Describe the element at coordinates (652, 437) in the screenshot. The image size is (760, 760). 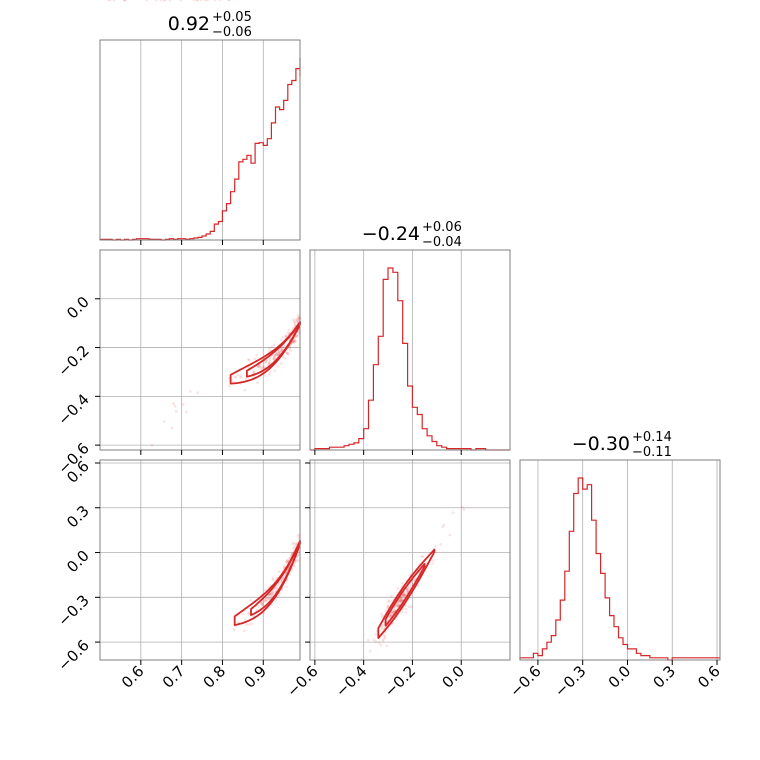
I see `title-2-upper: +0.14` at that location.